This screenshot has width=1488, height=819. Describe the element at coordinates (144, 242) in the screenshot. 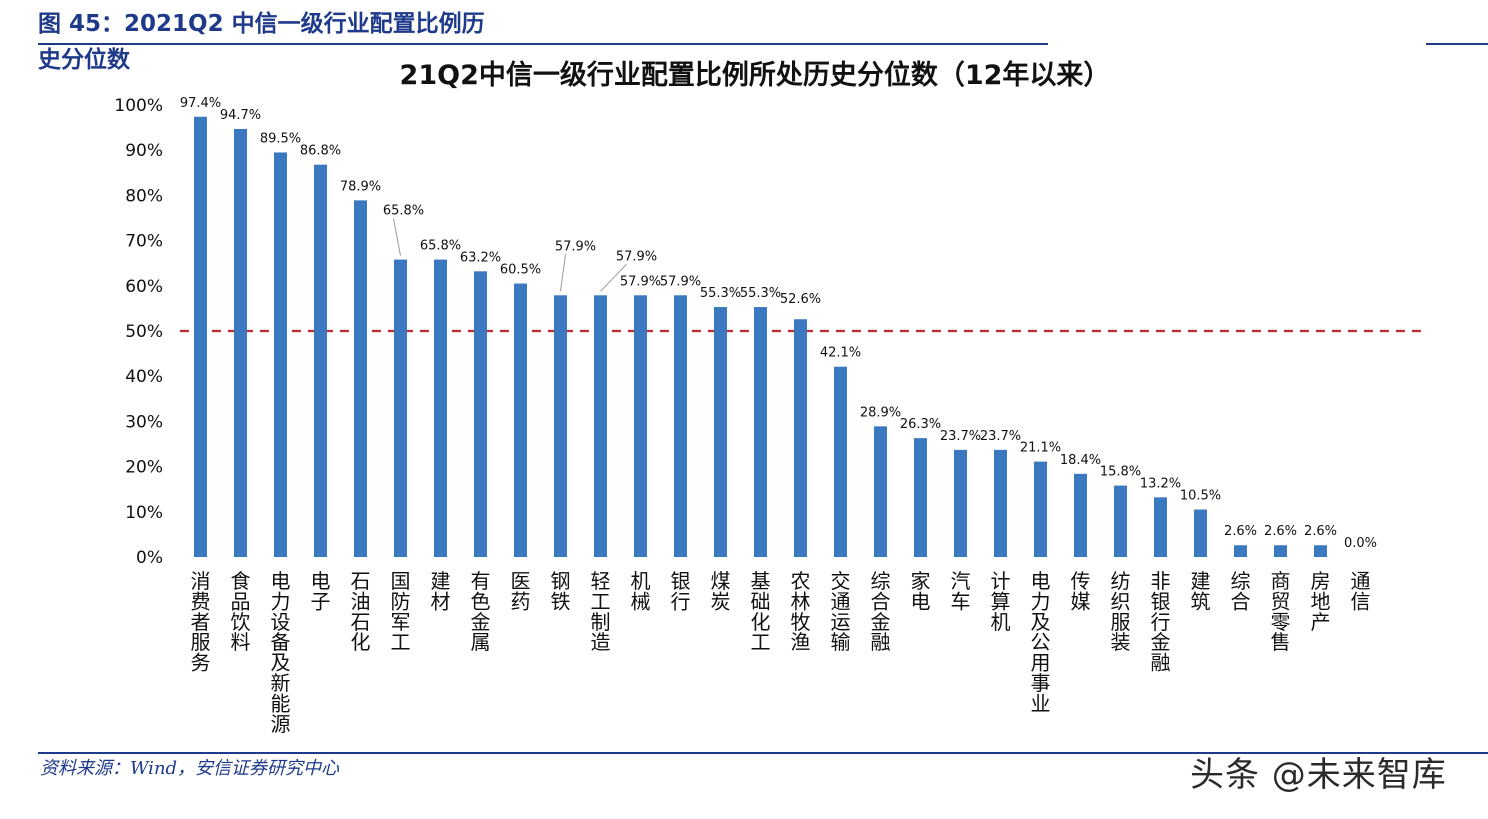

I see `y-tick-label: 70%` at that location.